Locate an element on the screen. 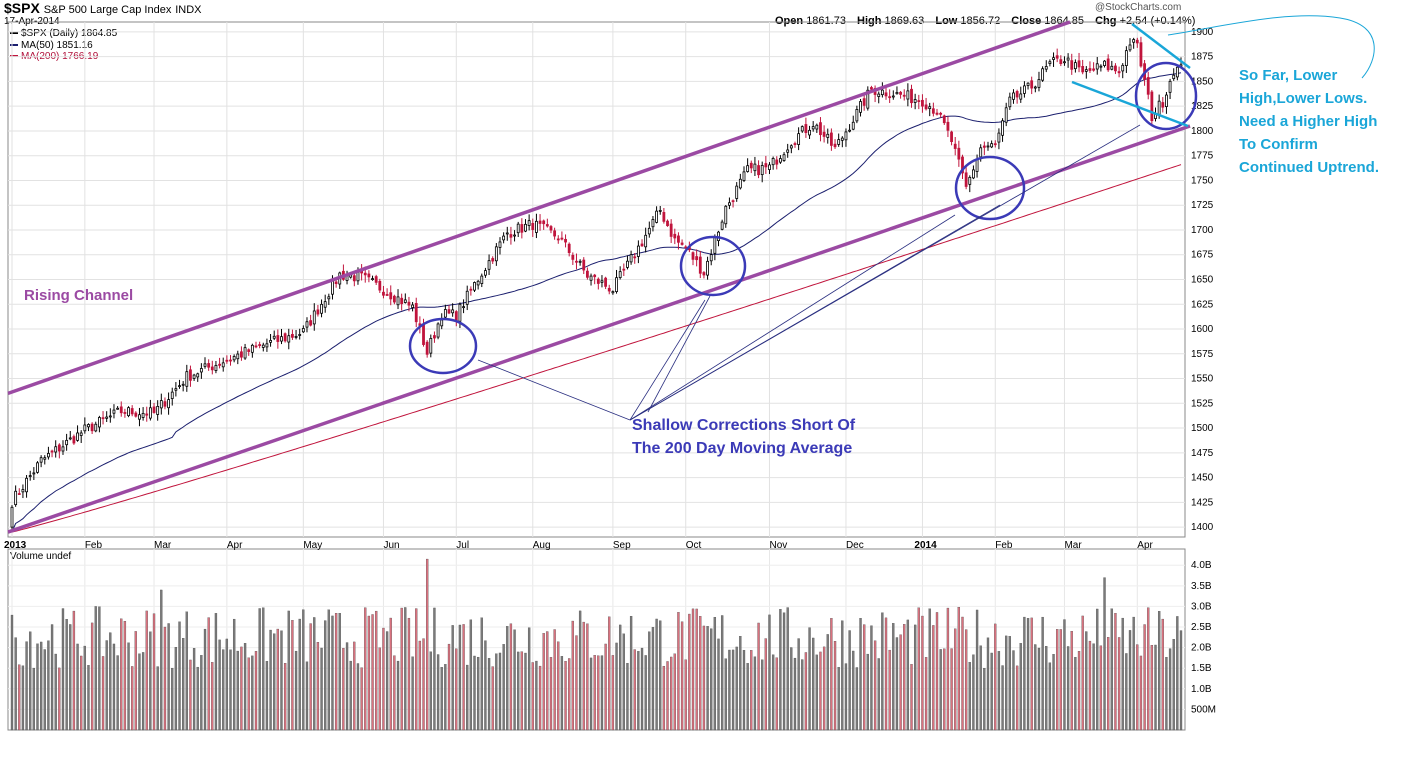  correction-circle is located at coordinates (443, 346).